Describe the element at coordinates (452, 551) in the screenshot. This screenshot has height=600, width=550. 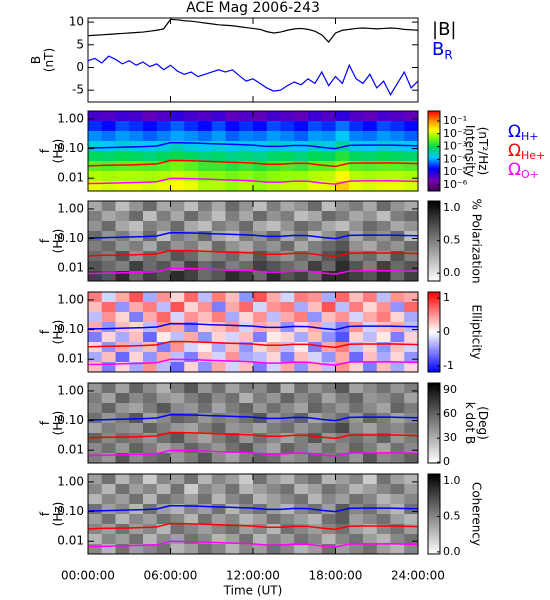
I see `colorbar-tick-label: 0.0` at that location.